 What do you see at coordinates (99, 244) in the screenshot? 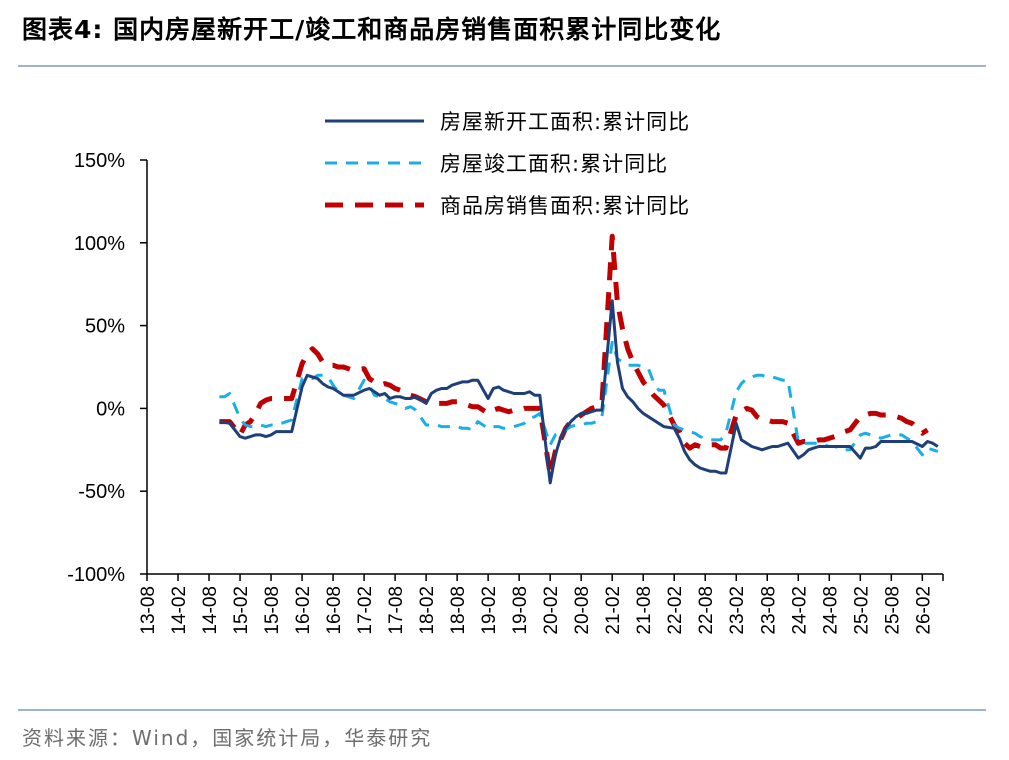
I see `y-tick-label: 100%` at bounding box center [99, 244].